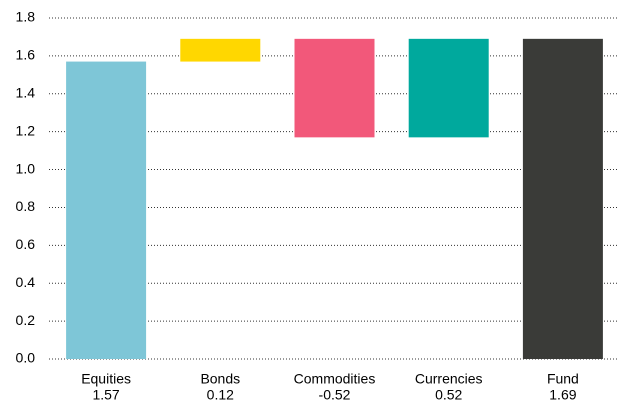 The width and height of the screenshot is (631, 403). What do you see at coordinates (26, 206) in the screenshot?
I see `y-tick-label: 0.8` at bounding box center [26, 206].